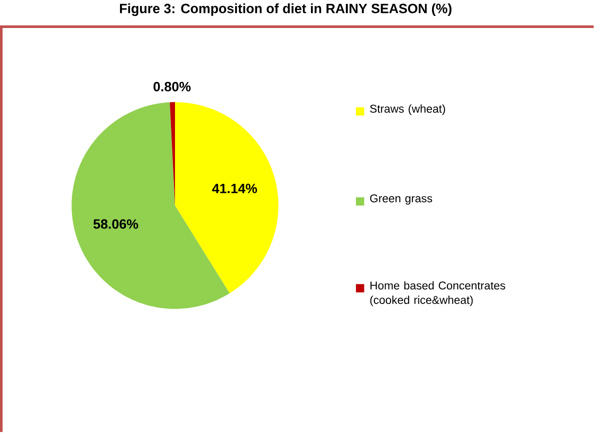 The image size is (595, 433). I want to click on legend-label: Green grass, so click(401, 199).